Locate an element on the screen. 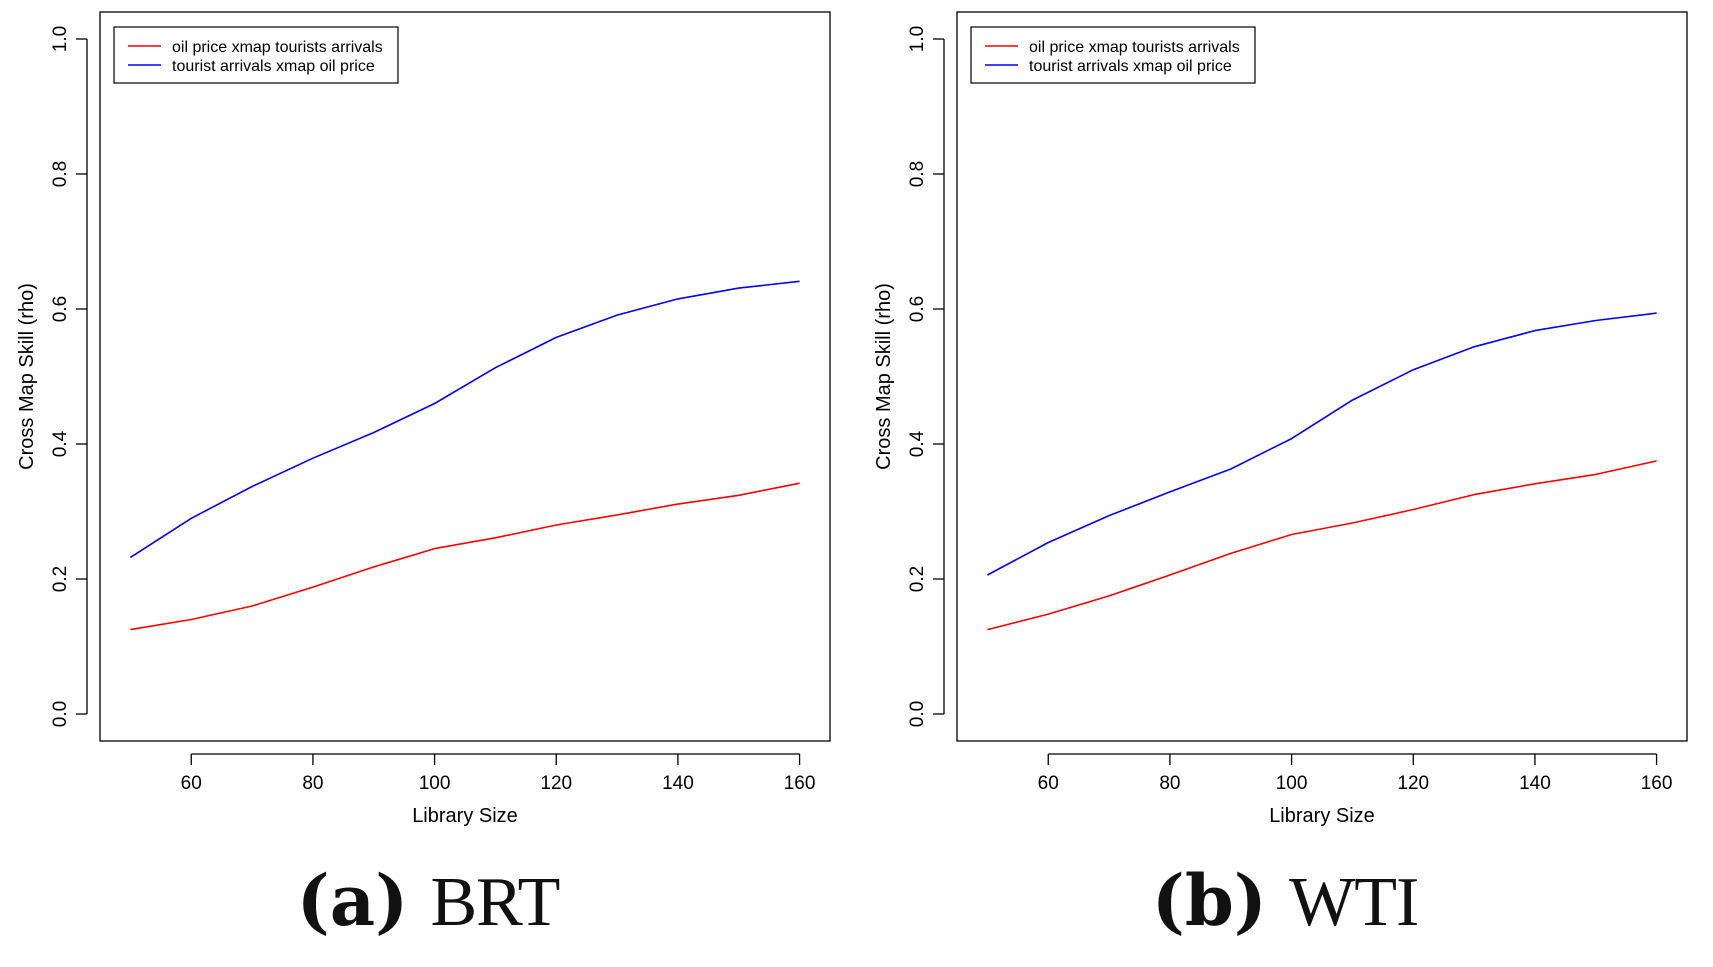 Image resolution: width=1713 pixels, height=967 pixels. caption-panel-label: b is located at coordinates (1209, 900).